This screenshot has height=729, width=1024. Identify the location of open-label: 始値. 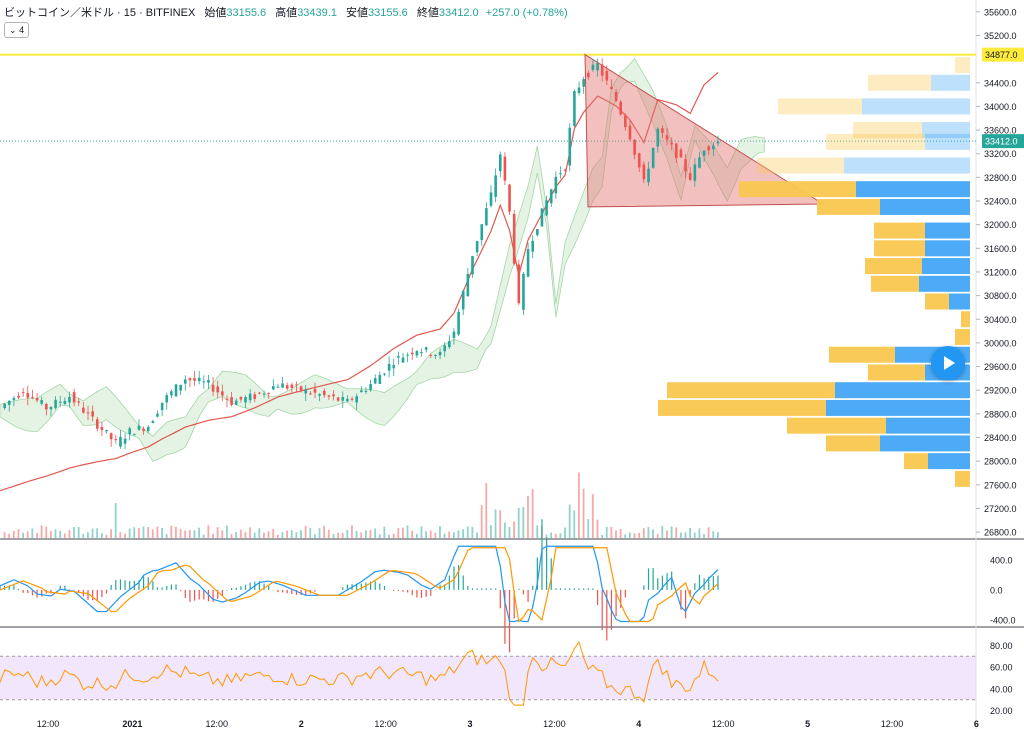
(215, 13).